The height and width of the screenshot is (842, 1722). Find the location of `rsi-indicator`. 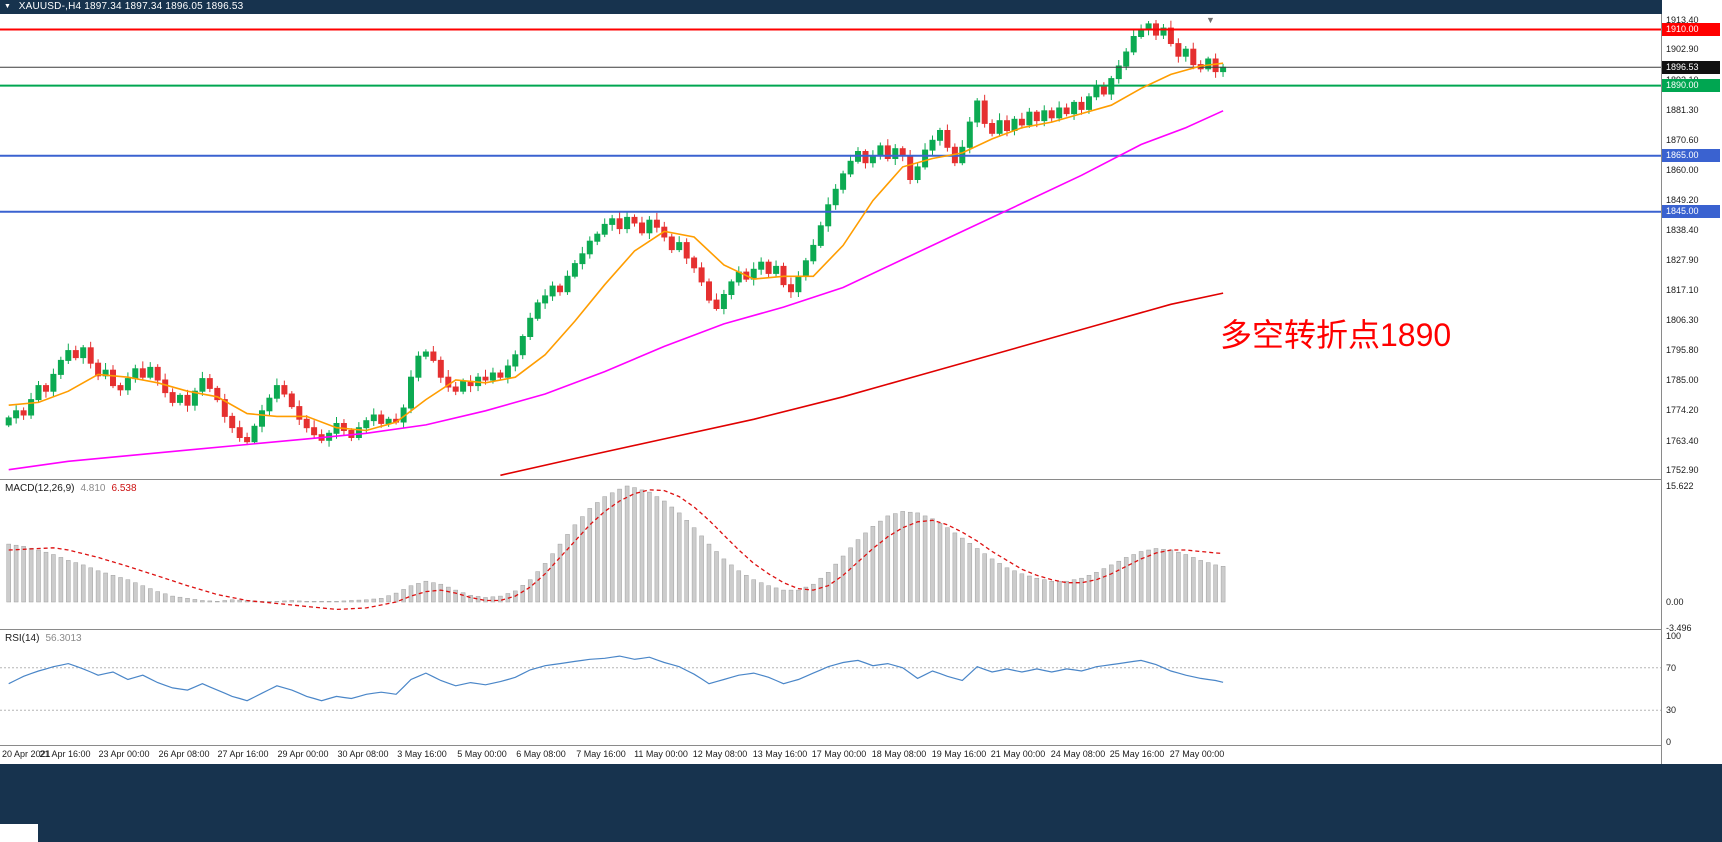

rsi-indicator is located at coordinates (830, 687).